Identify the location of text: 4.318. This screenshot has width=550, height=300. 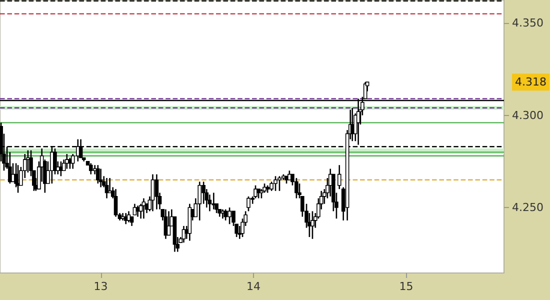
(530, 82).